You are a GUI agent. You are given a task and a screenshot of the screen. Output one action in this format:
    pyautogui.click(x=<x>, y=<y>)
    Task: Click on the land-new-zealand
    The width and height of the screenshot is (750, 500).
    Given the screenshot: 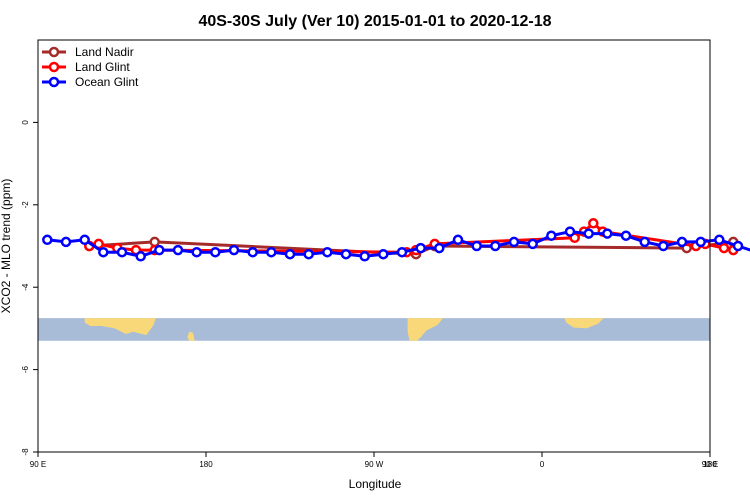 What is the action you would take?
    pyautogui.click(x=191, y=336)
    